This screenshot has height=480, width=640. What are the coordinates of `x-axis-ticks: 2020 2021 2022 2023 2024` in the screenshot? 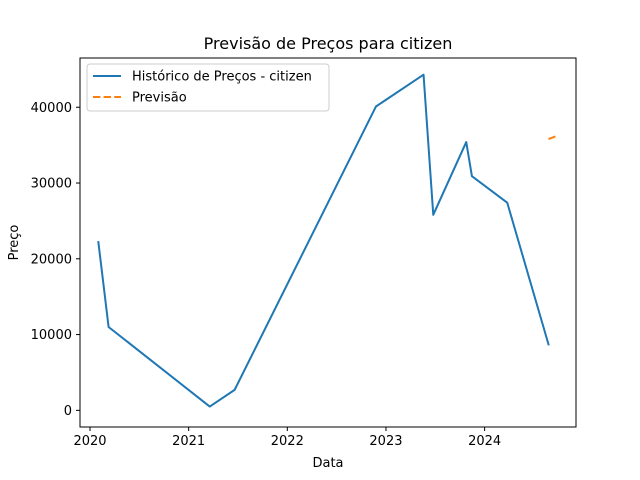 It's located at (287, 438).